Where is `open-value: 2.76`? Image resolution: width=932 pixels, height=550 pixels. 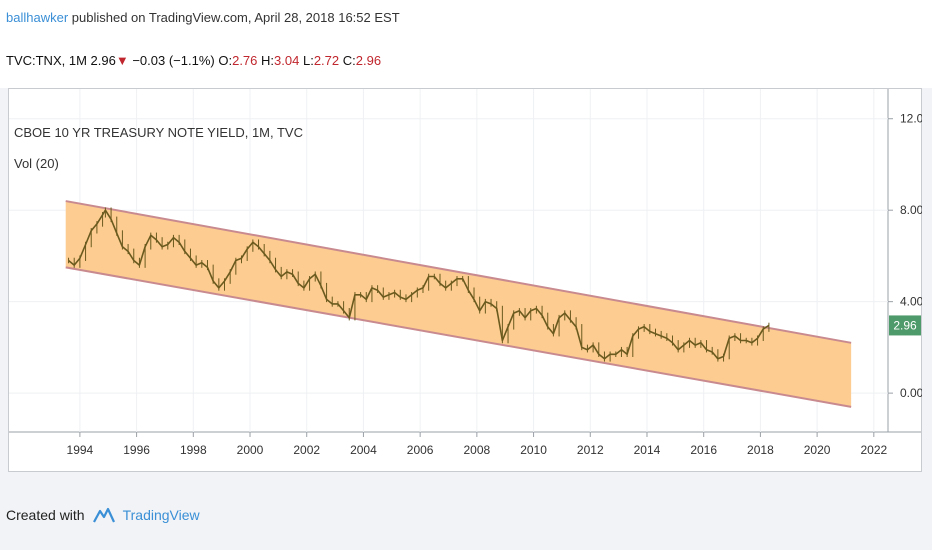
open-value: 2.76 is located at coordinates (245, 60).